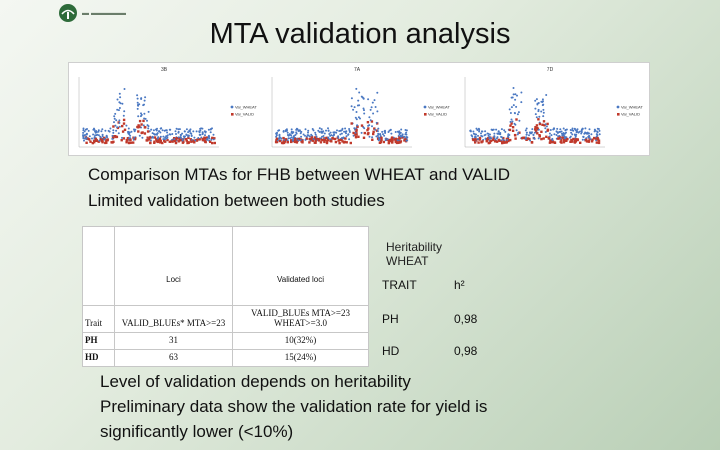 This screenshot has width=720, height=450. I want to click on plot-7a-label: 7A, so click(357, 70).